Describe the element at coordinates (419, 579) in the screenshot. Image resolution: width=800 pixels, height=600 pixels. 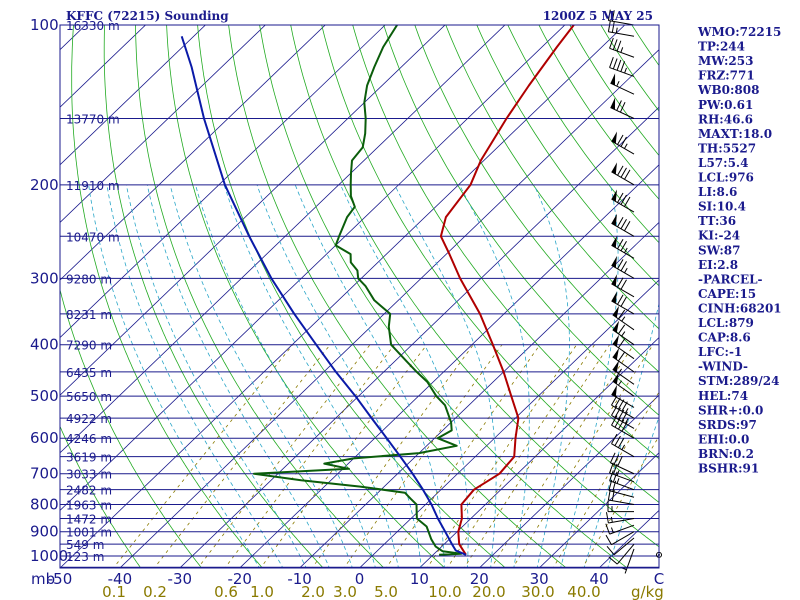
I see `temperature-tick-label: 10` at that location.